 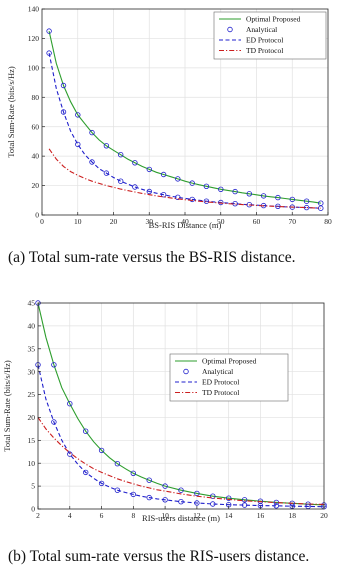 What do you see at coordinates (32, 303) in the screenshot?
I see `y-tick-label: 45` at bounding box center [32, 303].